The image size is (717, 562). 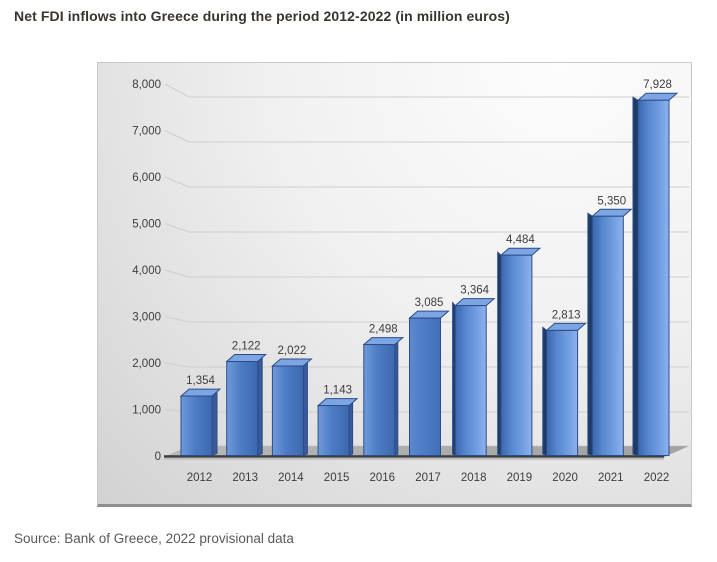 I want to click on bar-data-label: 2,813, so click(x=566, y=315).